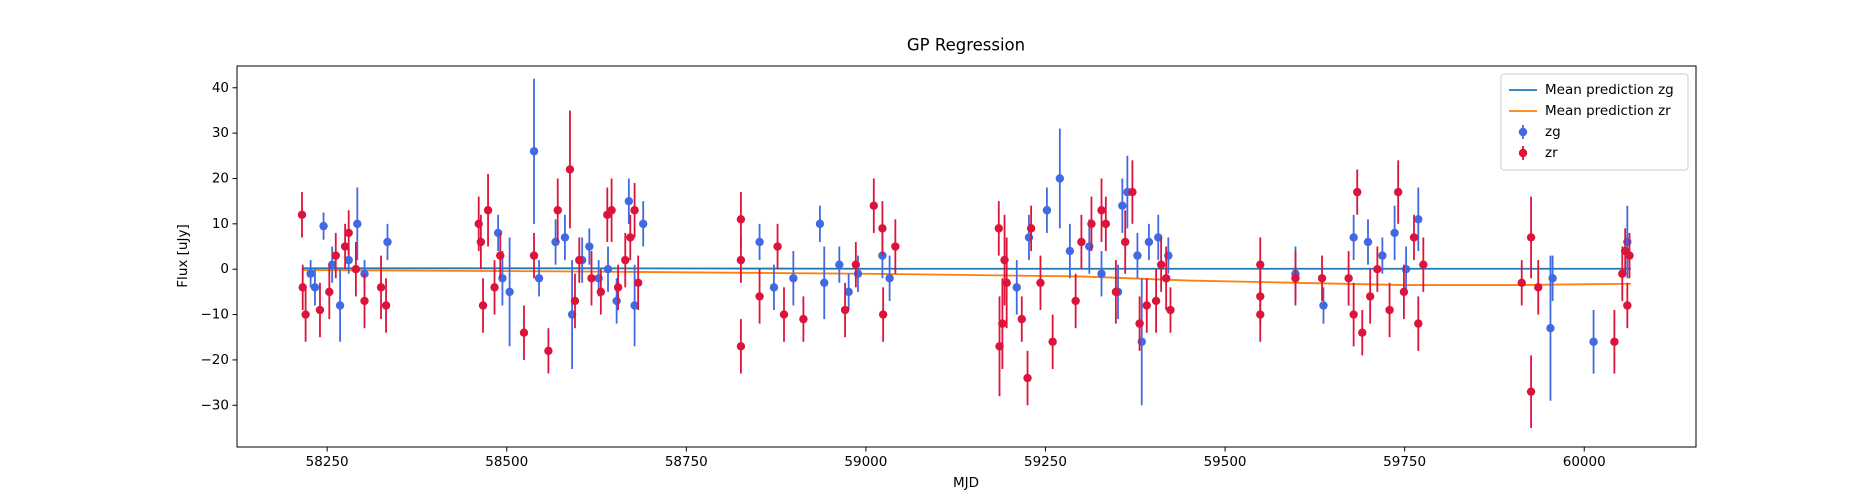 This screenshot has width=1875, height=500. I want to click on y-tick-label: 40, so click(220, 88).